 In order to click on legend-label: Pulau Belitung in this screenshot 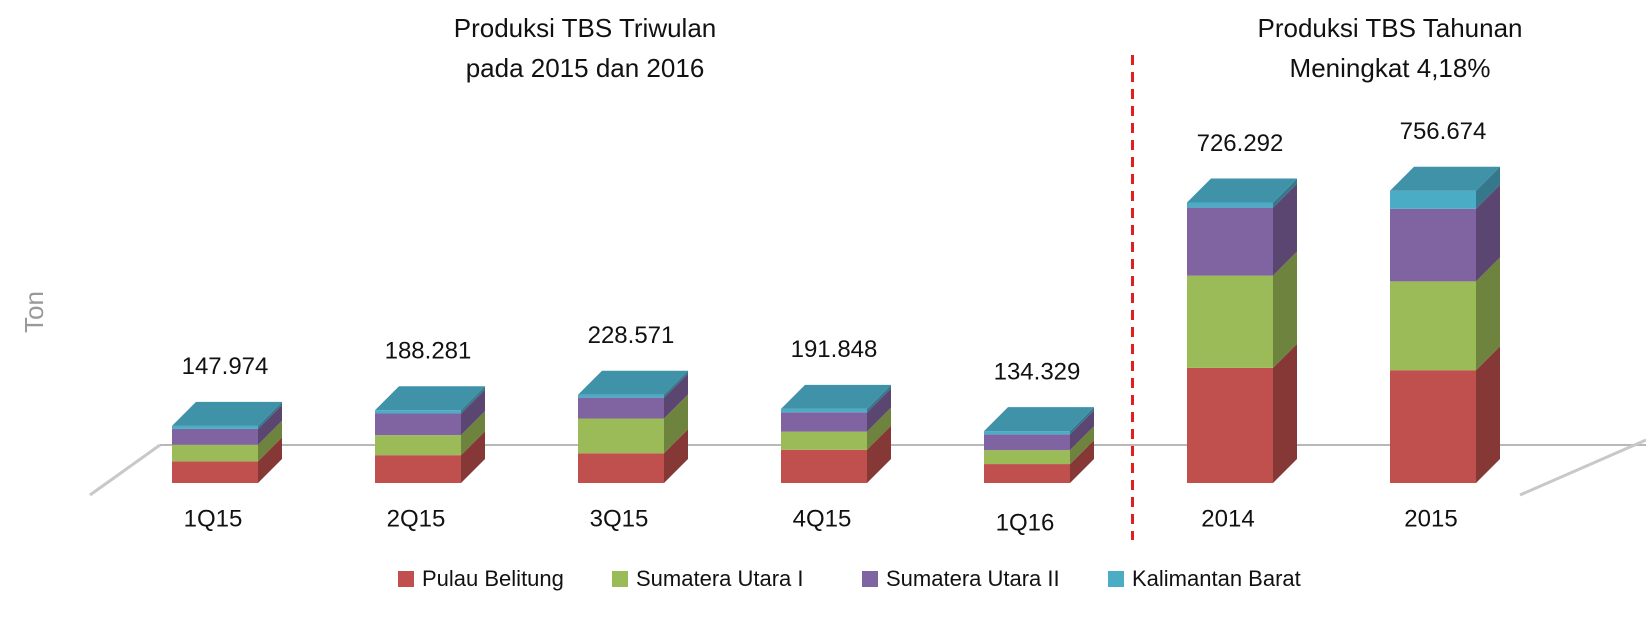, I will do `click(493, 578)`.